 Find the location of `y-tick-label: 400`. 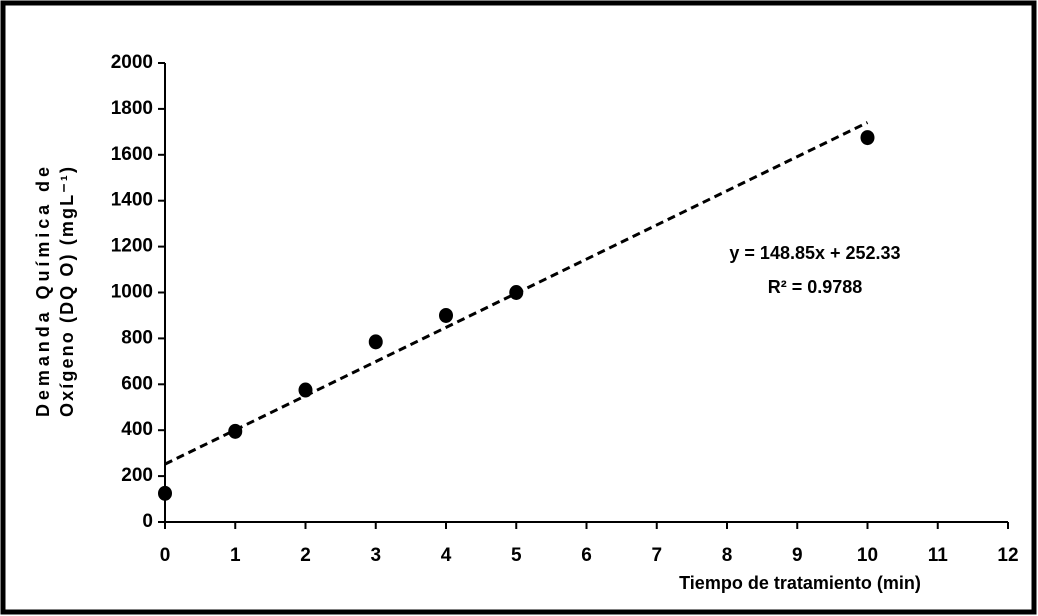

y-tick-label: 400 is located at coordinates (137, 429).